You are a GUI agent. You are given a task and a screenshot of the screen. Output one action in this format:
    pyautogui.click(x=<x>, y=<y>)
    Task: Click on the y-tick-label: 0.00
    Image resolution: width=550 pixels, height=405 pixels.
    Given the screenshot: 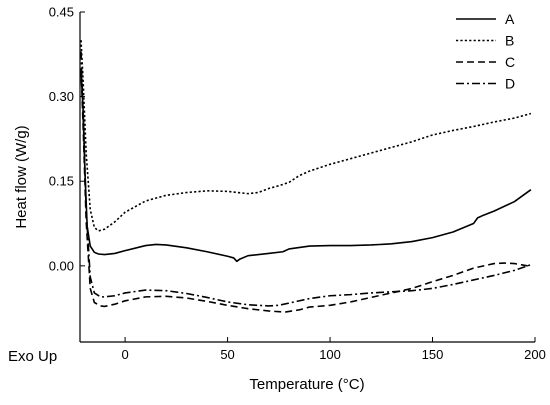 What is the action you would take?
    pyautogui.click(x=61, y=265)
    